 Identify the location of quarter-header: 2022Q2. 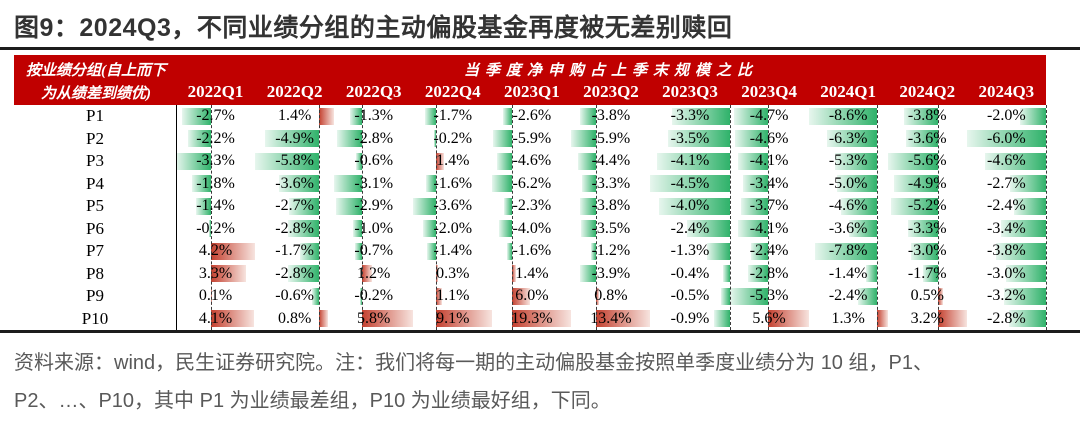
(294, 91).